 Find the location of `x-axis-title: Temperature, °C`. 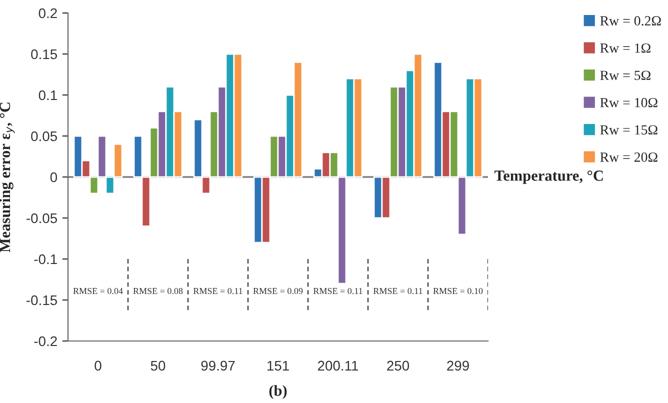

x-axis-title: Temperature, °C is located at coordinates (548, 177).